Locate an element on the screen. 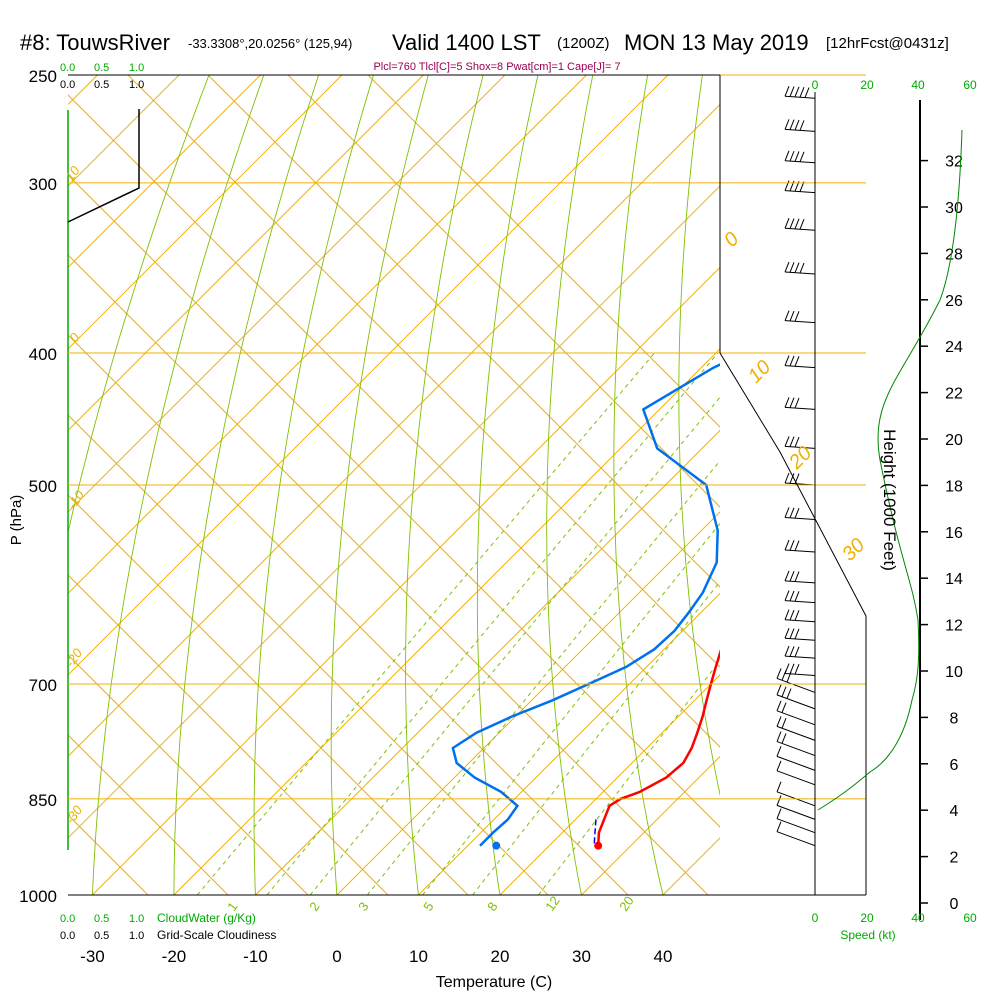 The image size is (1000, 1000). isotherm-label: 10 is located at coordinates (759, 371).